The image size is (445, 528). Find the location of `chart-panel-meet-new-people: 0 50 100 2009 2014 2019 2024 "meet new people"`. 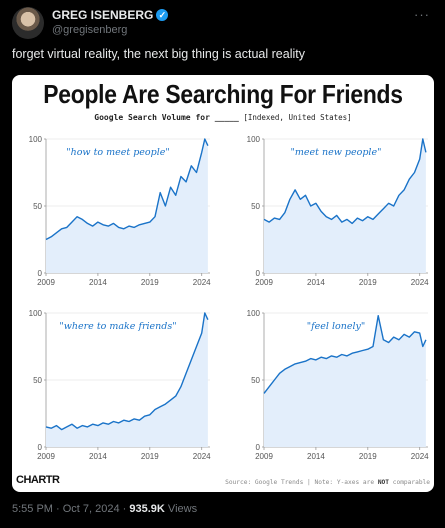

chart-panel-meet-new-people: 0 50 100 2009 2014 2019 2024 "meet new people" is located at coordinates (336, 215).